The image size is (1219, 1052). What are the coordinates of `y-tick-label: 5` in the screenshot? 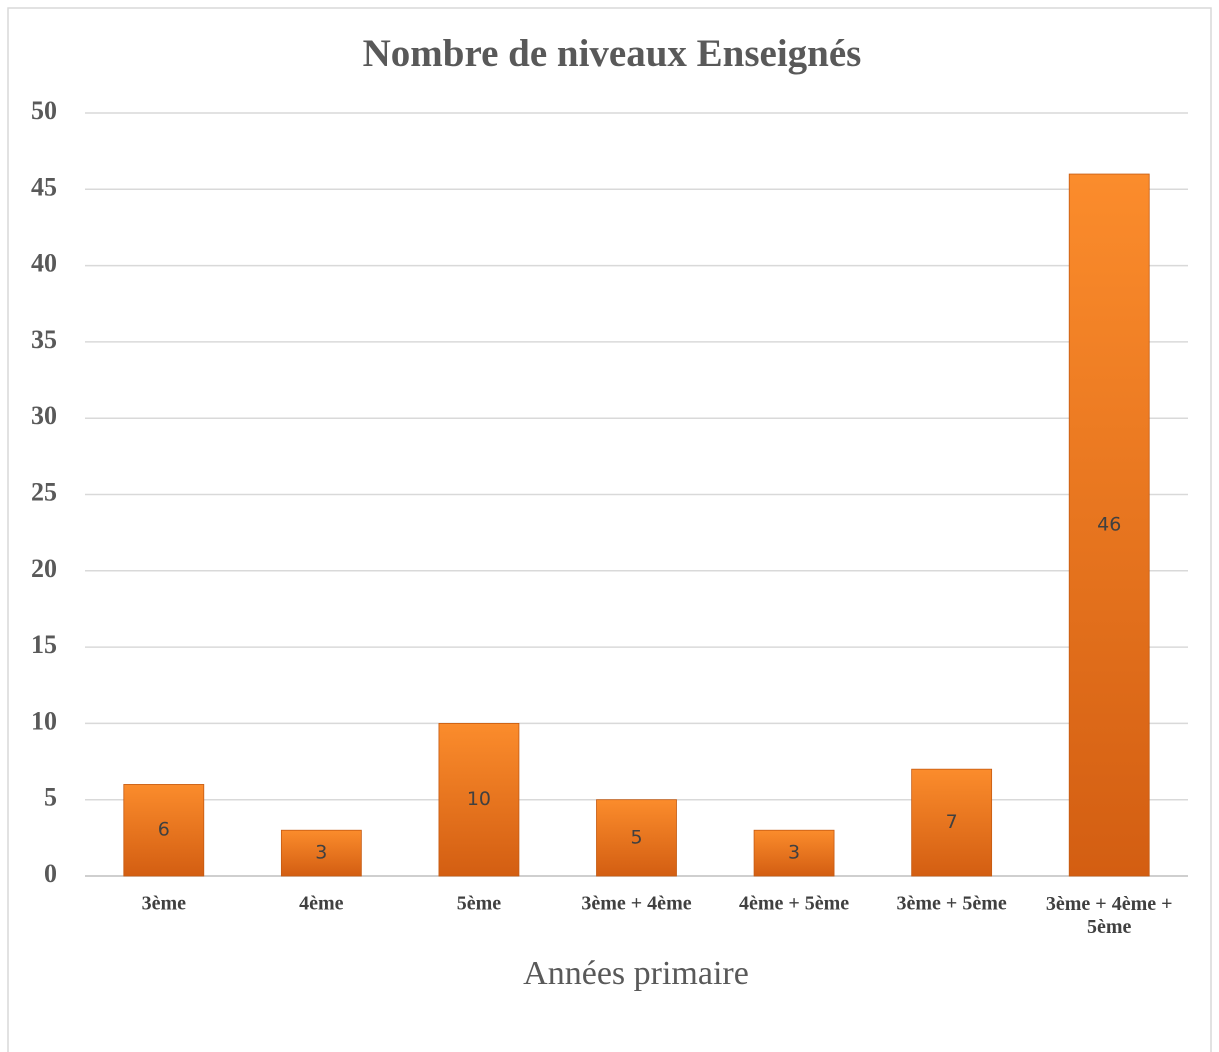 It's located at (50, 797).